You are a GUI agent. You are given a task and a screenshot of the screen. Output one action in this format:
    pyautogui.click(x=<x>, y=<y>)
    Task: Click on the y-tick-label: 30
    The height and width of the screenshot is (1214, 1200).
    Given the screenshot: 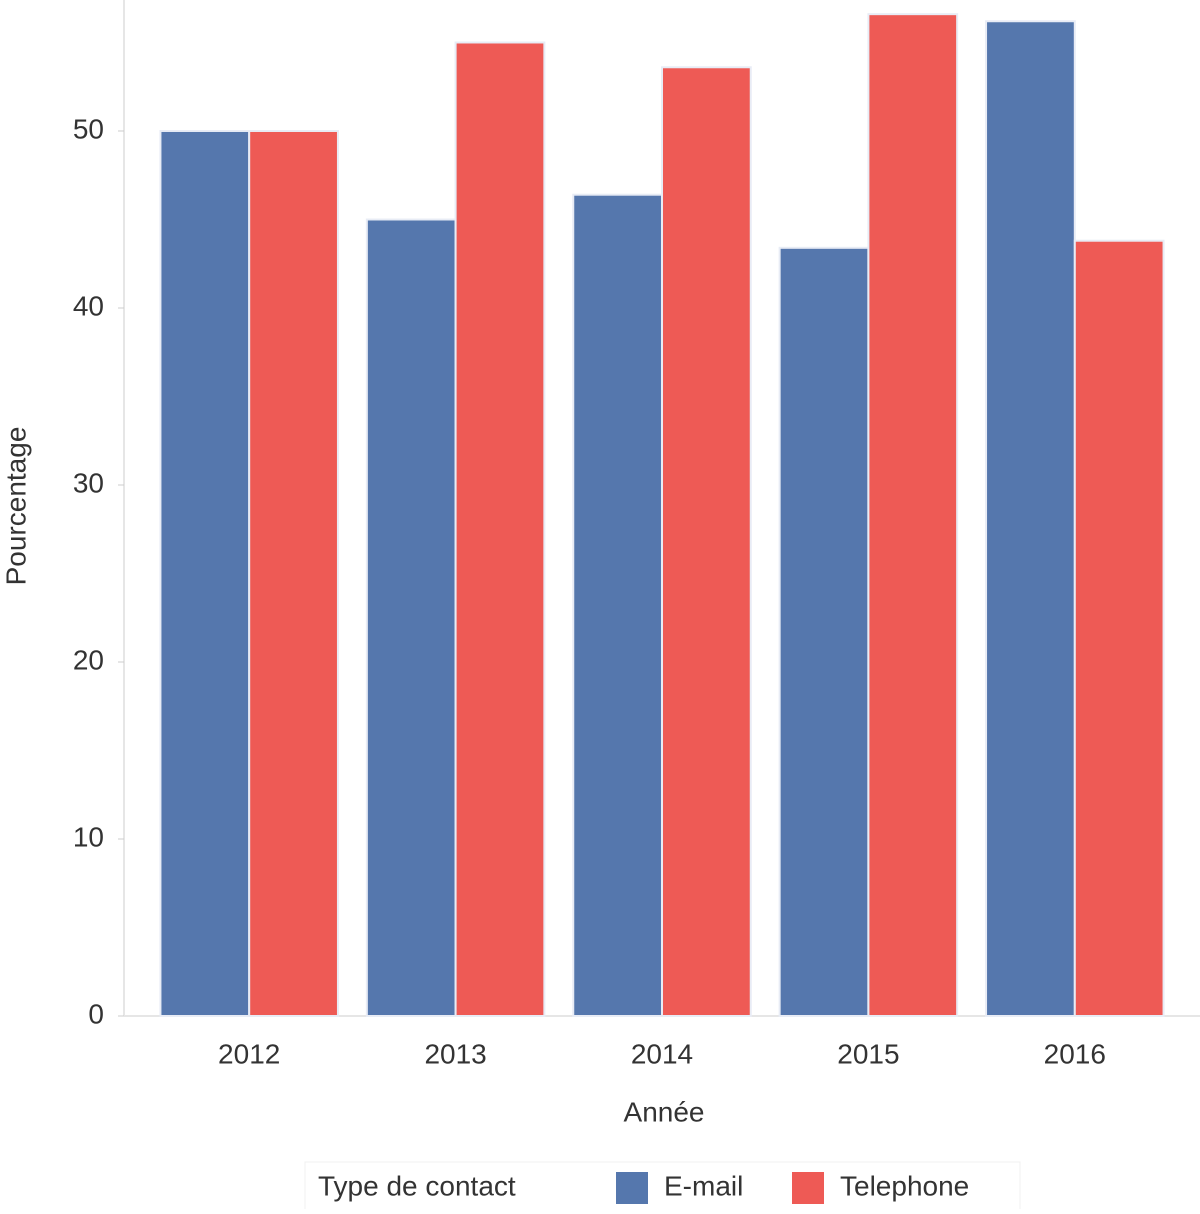 What is the action you would take?
    pyautogui.click(x=88, y=482)
    